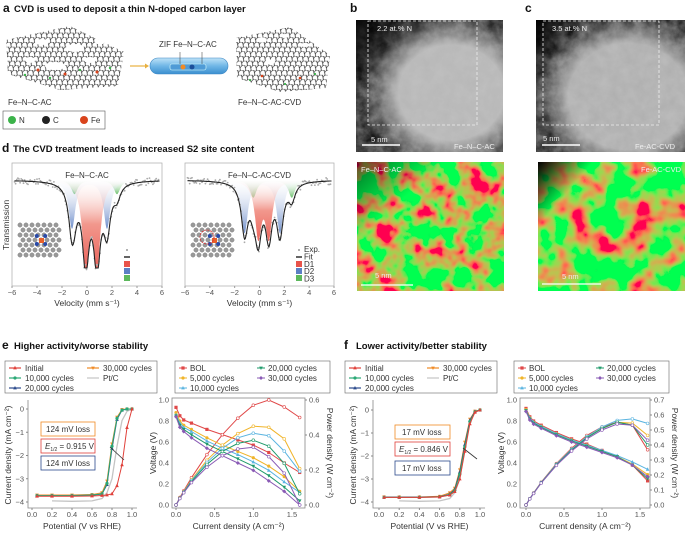 The width and height of the screenshot is (685, 533). I want to click on graphene-sheet-after, so click(283, 59).